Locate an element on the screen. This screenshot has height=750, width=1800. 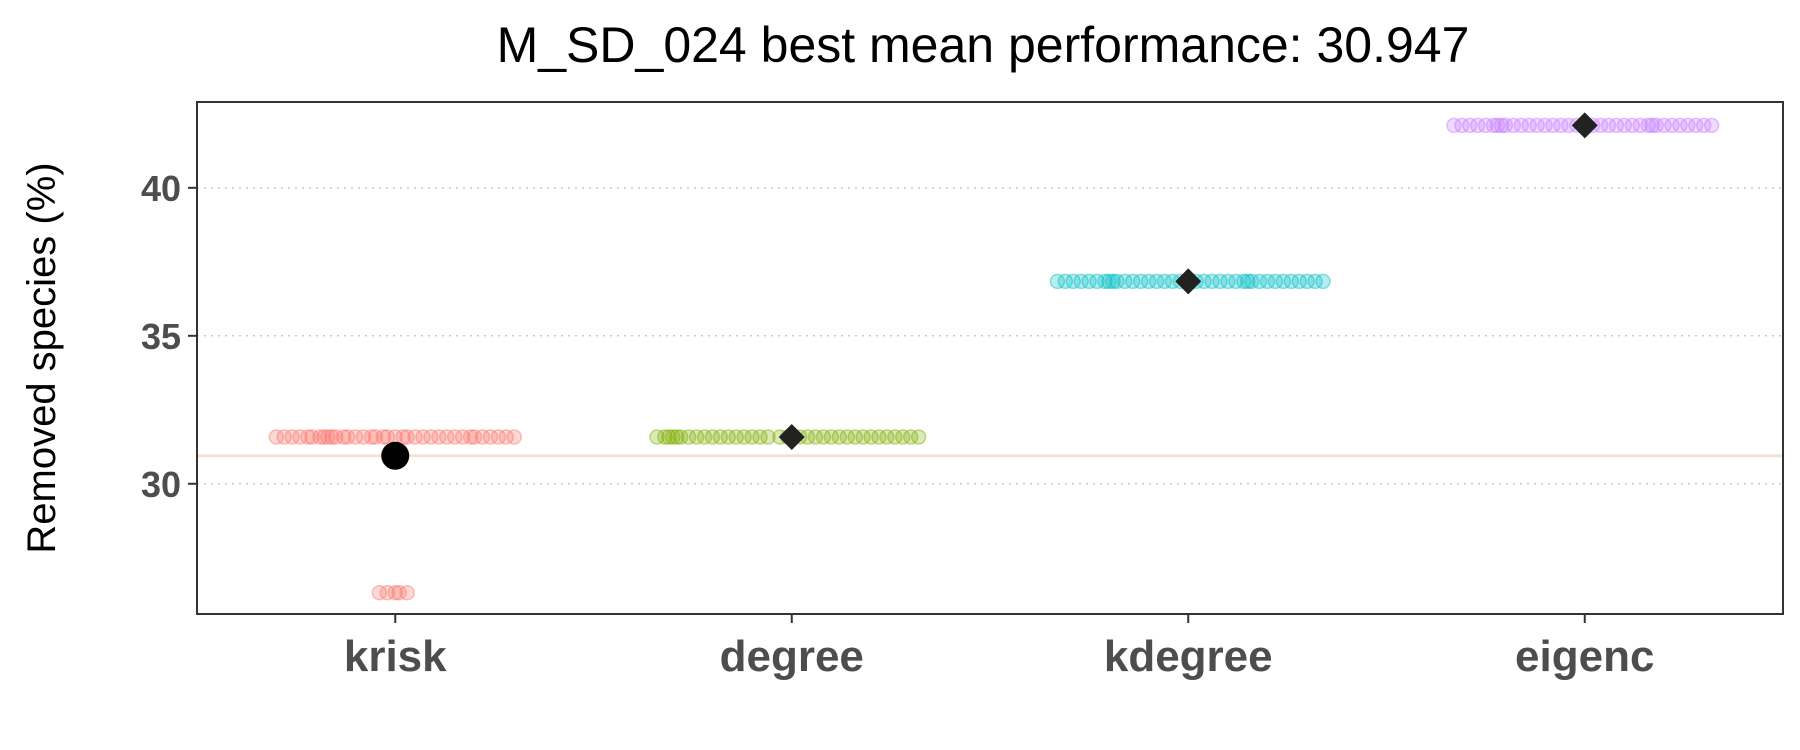
best-mean-marker is located at coordinates (395, 455).